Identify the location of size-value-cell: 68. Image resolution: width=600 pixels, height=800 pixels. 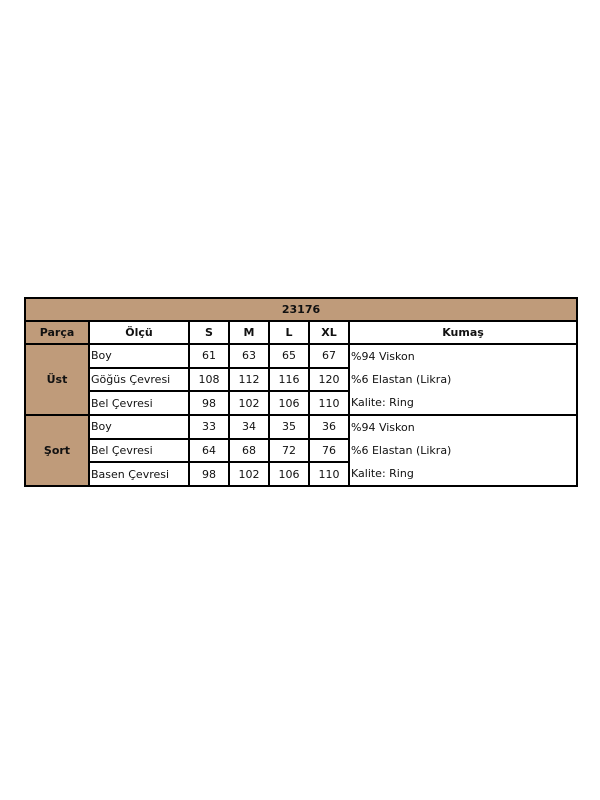
(249, 450).